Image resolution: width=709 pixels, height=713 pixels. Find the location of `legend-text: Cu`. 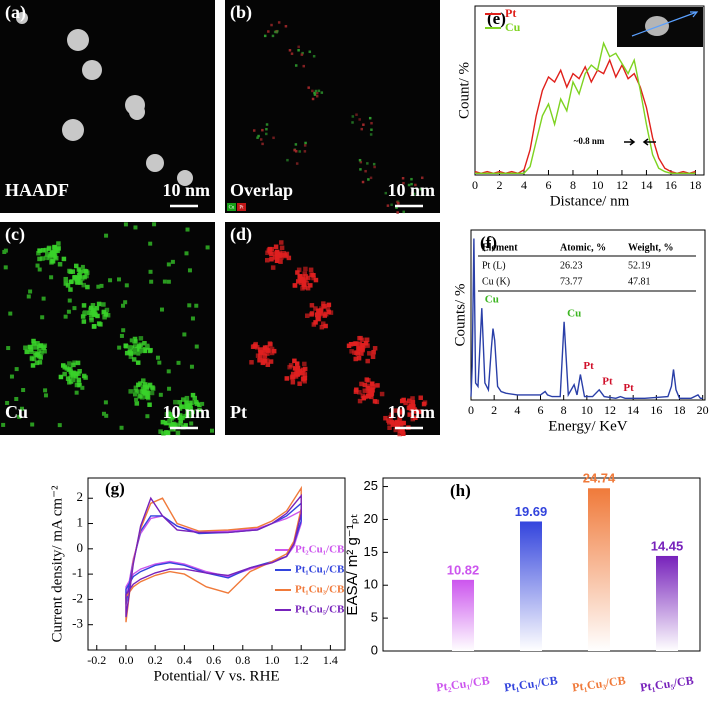

legend-text: Cu is located at coordinates (513, 27).